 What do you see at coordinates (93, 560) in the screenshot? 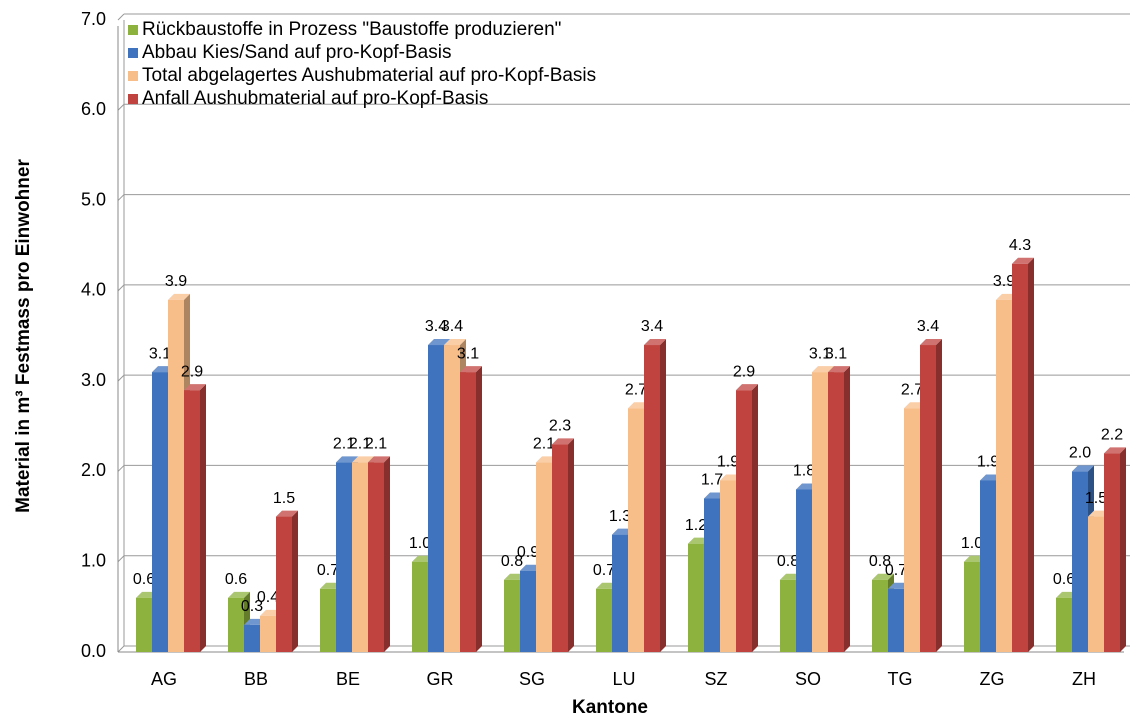
I see `y-tick-label: 1.0` at bounding box center [93, 560].